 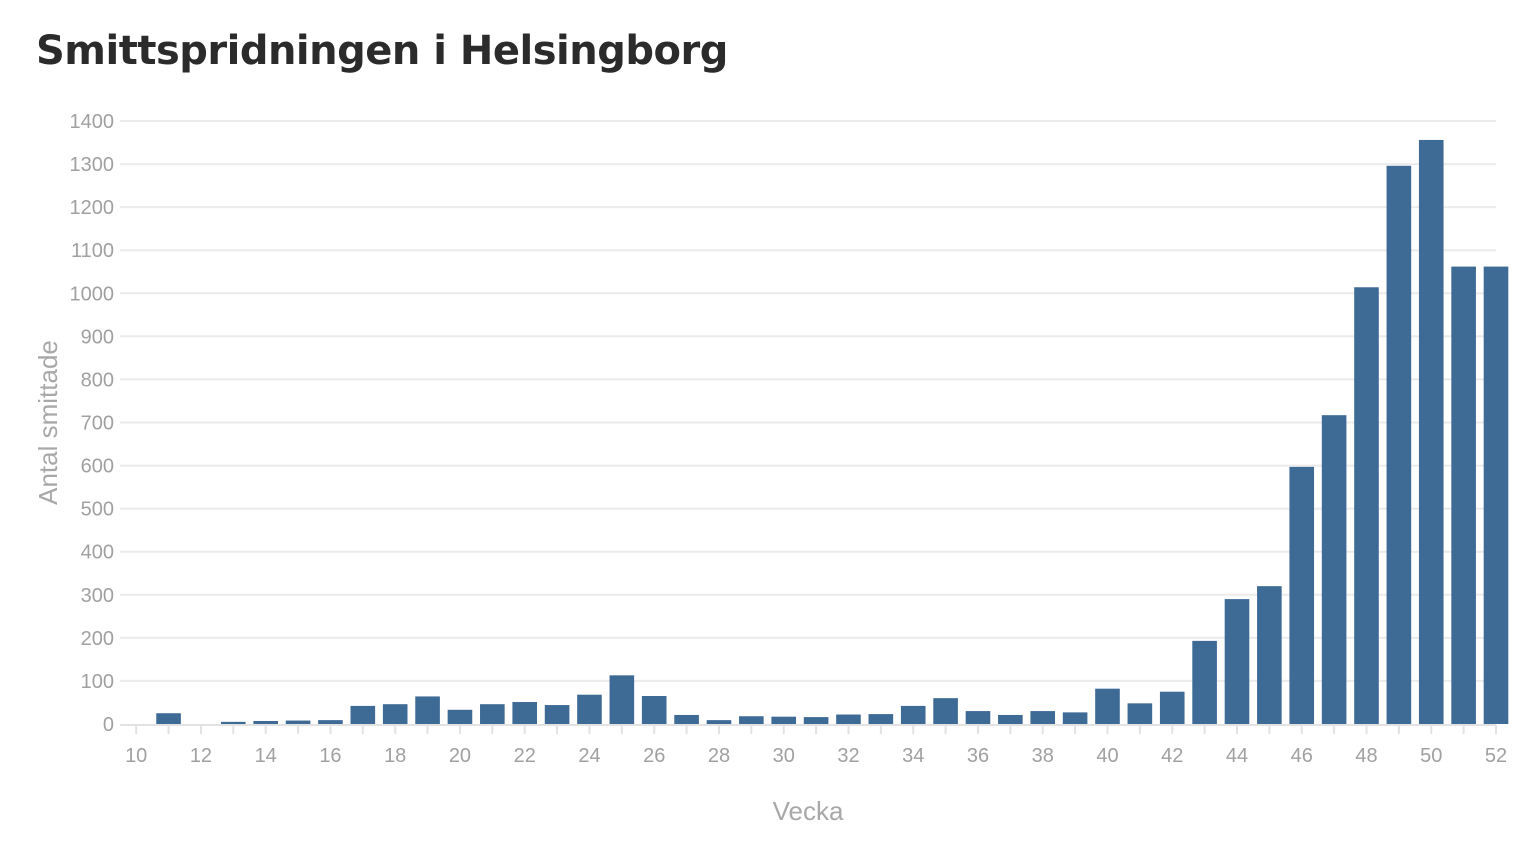 I want to click on x-tick-label: 48, so click(x=1366, y=756).